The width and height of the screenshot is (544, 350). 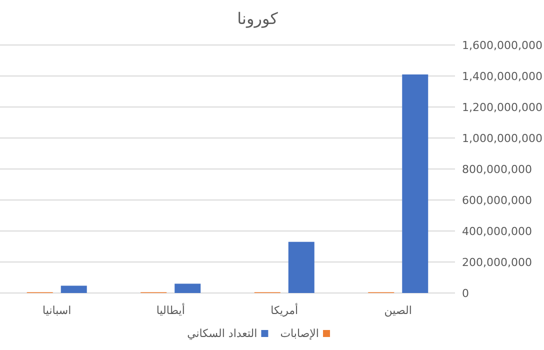 What do you see at coordinates (502, 45) in the screenshot?
I see `y-tick-label: 1,600,000,000` at bounding box center [502, 45].